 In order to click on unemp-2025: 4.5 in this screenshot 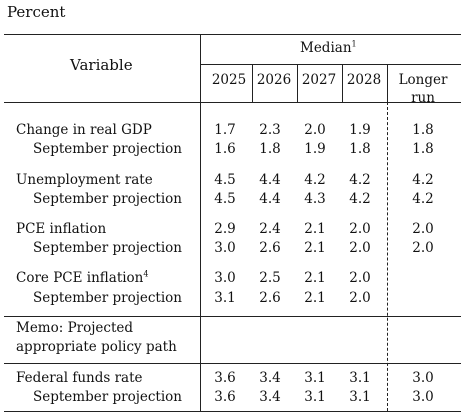, I will do `click(225, 181)`.